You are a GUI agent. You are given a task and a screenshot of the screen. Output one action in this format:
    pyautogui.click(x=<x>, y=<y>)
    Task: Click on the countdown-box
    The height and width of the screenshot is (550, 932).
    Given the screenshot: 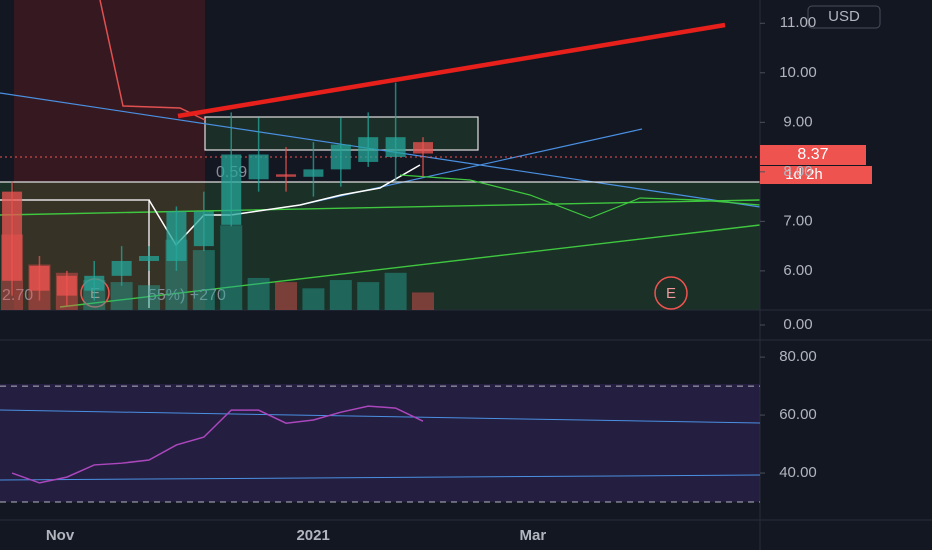 What is the action you would take?
    pyautogui.click(x=816, y=175)
    